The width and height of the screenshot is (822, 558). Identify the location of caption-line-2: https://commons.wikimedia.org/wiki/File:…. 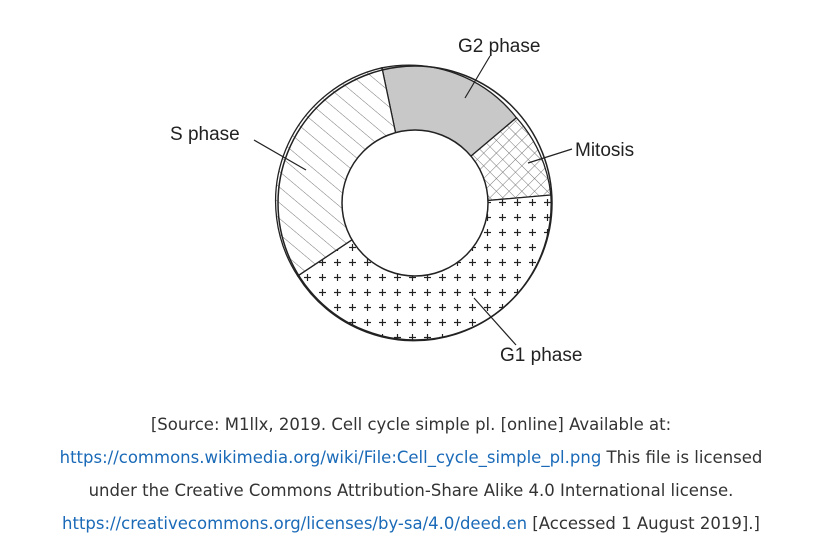
(411, 457).